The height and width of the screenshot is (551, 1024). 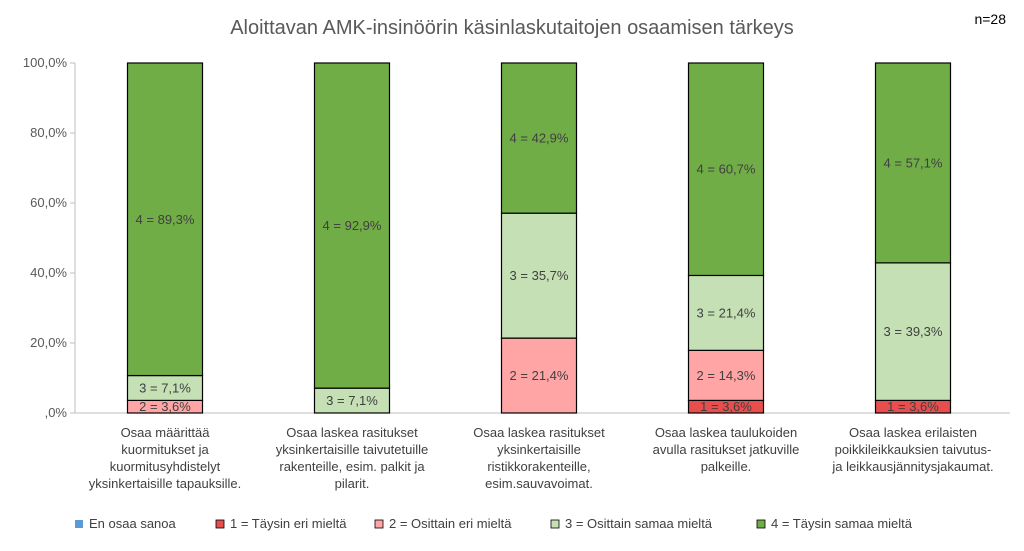 I want to click on legend-label: 1 = Täysin eri mieltä, so click(x=288, y=523).